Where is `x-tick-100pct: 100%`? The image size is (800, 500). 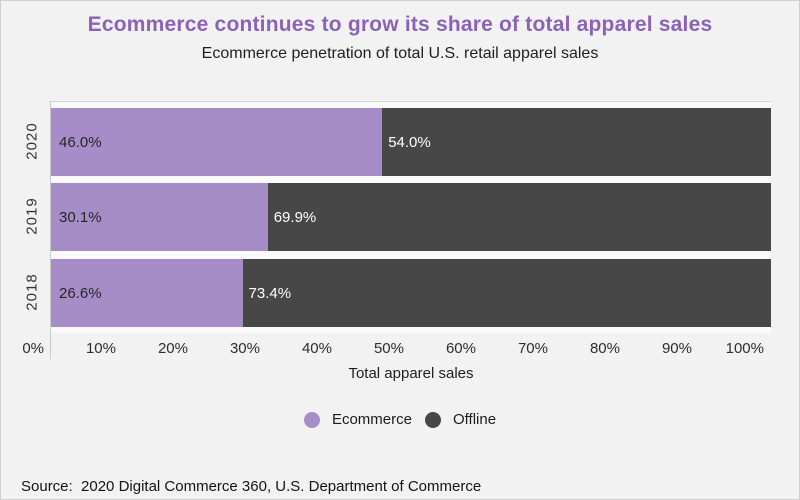
x-tick-100pct: 100% is located at coordinates (744, 348).